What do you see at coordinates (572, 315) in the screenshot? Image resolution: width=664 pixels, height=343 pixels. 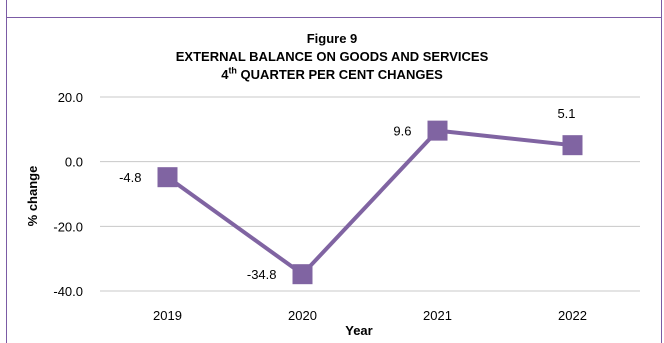 I see `x-tick-label-3: 2022` at bounding box center [572, 315].